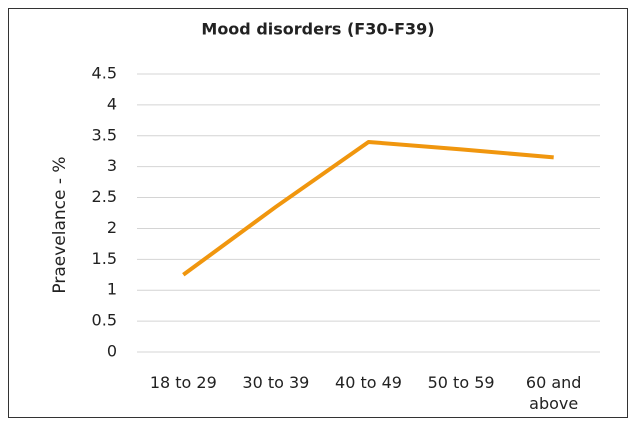  Describe the element at coordinates (112, 227) in the screenshot. I see `y-tick-label: 2` at that location.